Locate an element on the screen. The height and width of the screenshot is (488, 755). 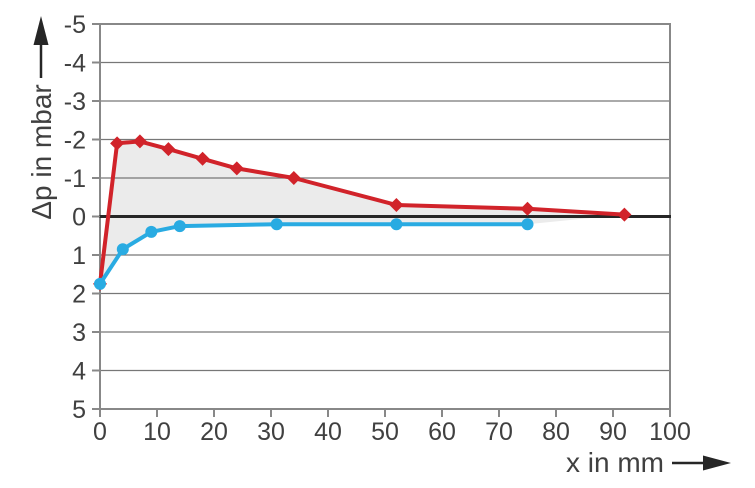
y-tick-label-0: 0 is located at coordinates (79, 218).